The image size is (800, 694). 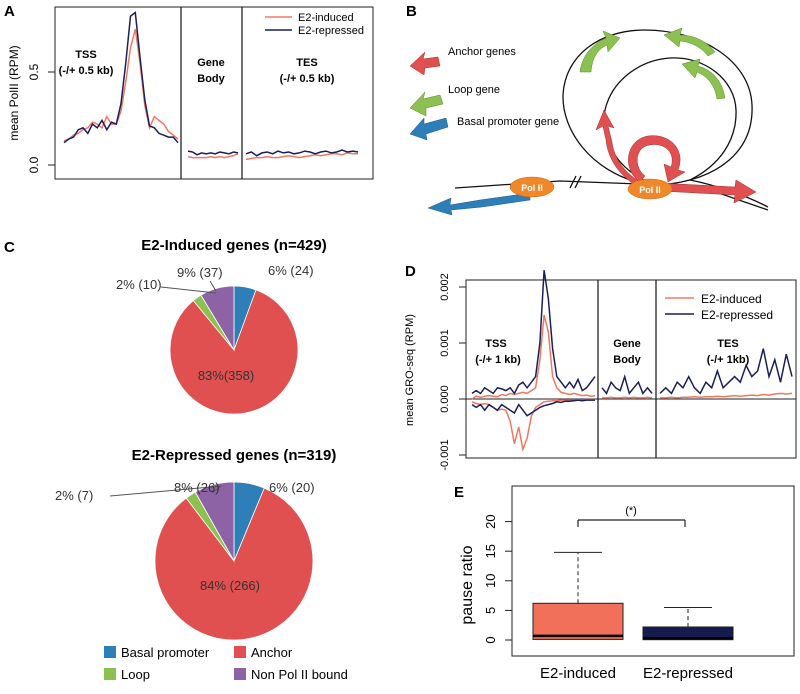 What do you see at coordinates (272, 652) in the screenshot?
I see `legend-anchor-text: Anchor` at bounding box center [272, 652].